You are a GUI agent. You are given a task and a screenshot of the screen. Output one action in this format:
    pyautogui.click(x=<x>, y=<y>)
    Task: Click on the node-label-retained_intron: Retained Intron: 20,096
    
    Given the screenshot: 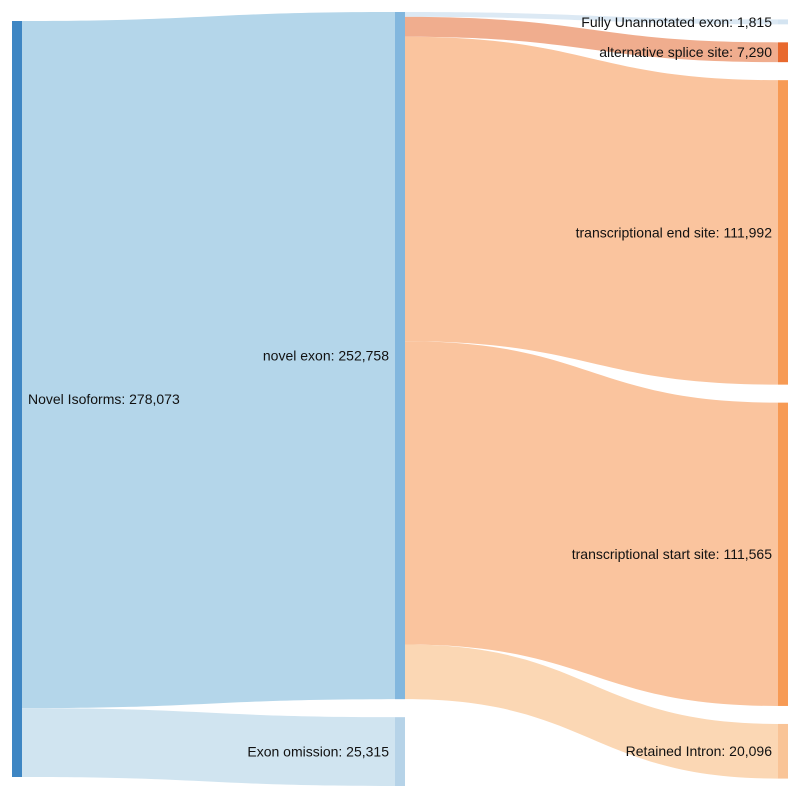 What is the action you would take?
    pyautogui.click(x=699, y=751)
    